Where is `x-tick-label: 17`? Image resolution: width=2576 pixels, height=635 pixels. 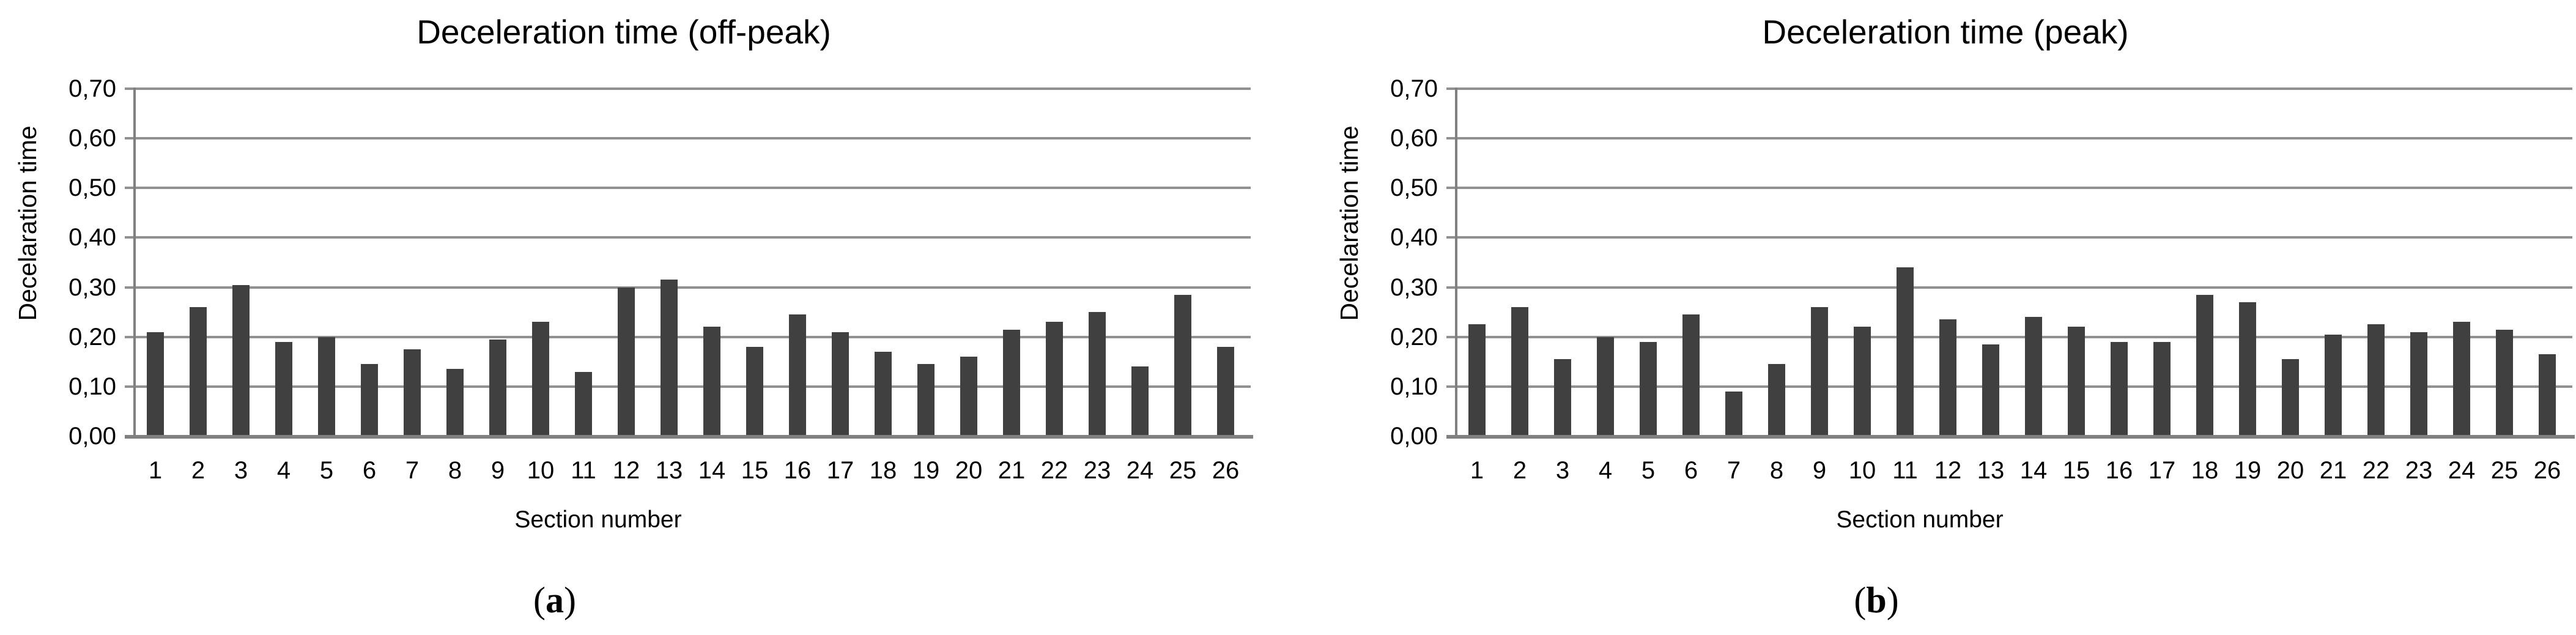
x-tick-label: 17 is located at coordinates (2162, 470).